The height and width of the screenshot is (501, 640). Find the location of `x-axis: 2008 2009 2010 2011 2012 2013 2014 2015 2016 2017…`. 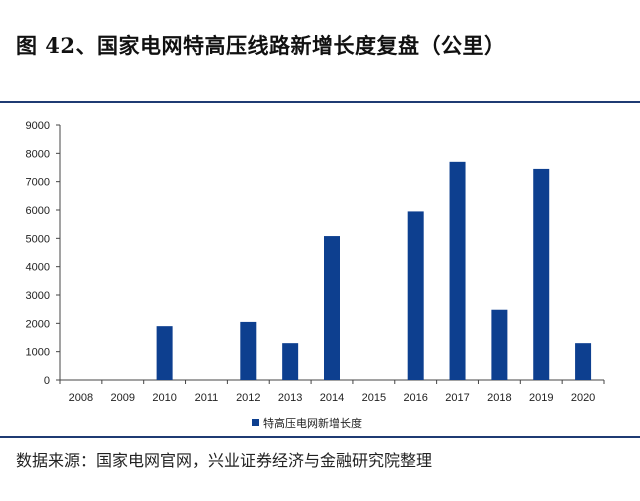

x-axis: 2008 2009 2010 2011 2012 2013 2014 2015 2016 2017… is located at coordinates (332, 391).